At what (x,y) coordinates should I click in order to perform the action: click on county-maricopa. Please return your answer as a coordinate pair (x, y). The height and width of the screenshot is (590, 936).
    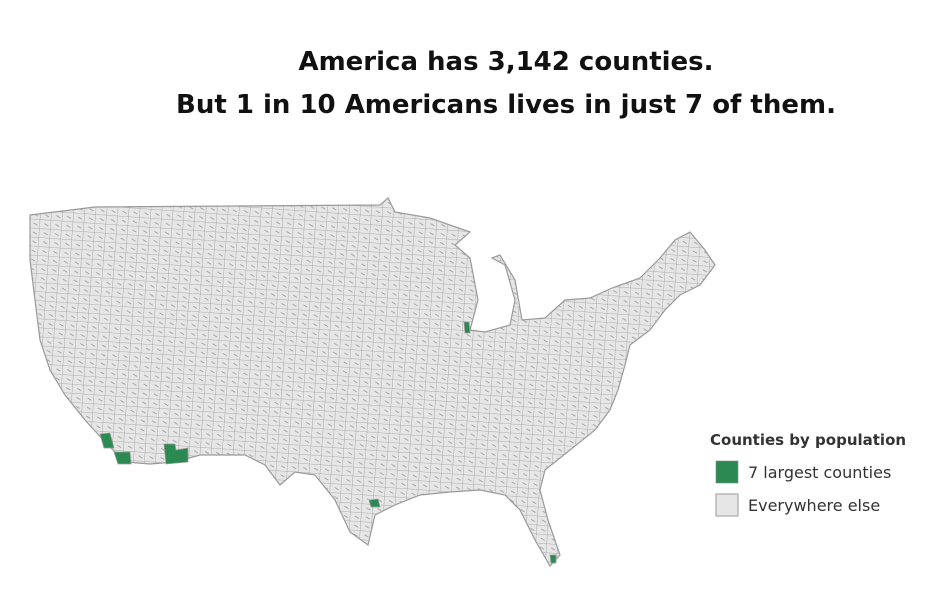
    Looking at the image, I should click on (176, 454).